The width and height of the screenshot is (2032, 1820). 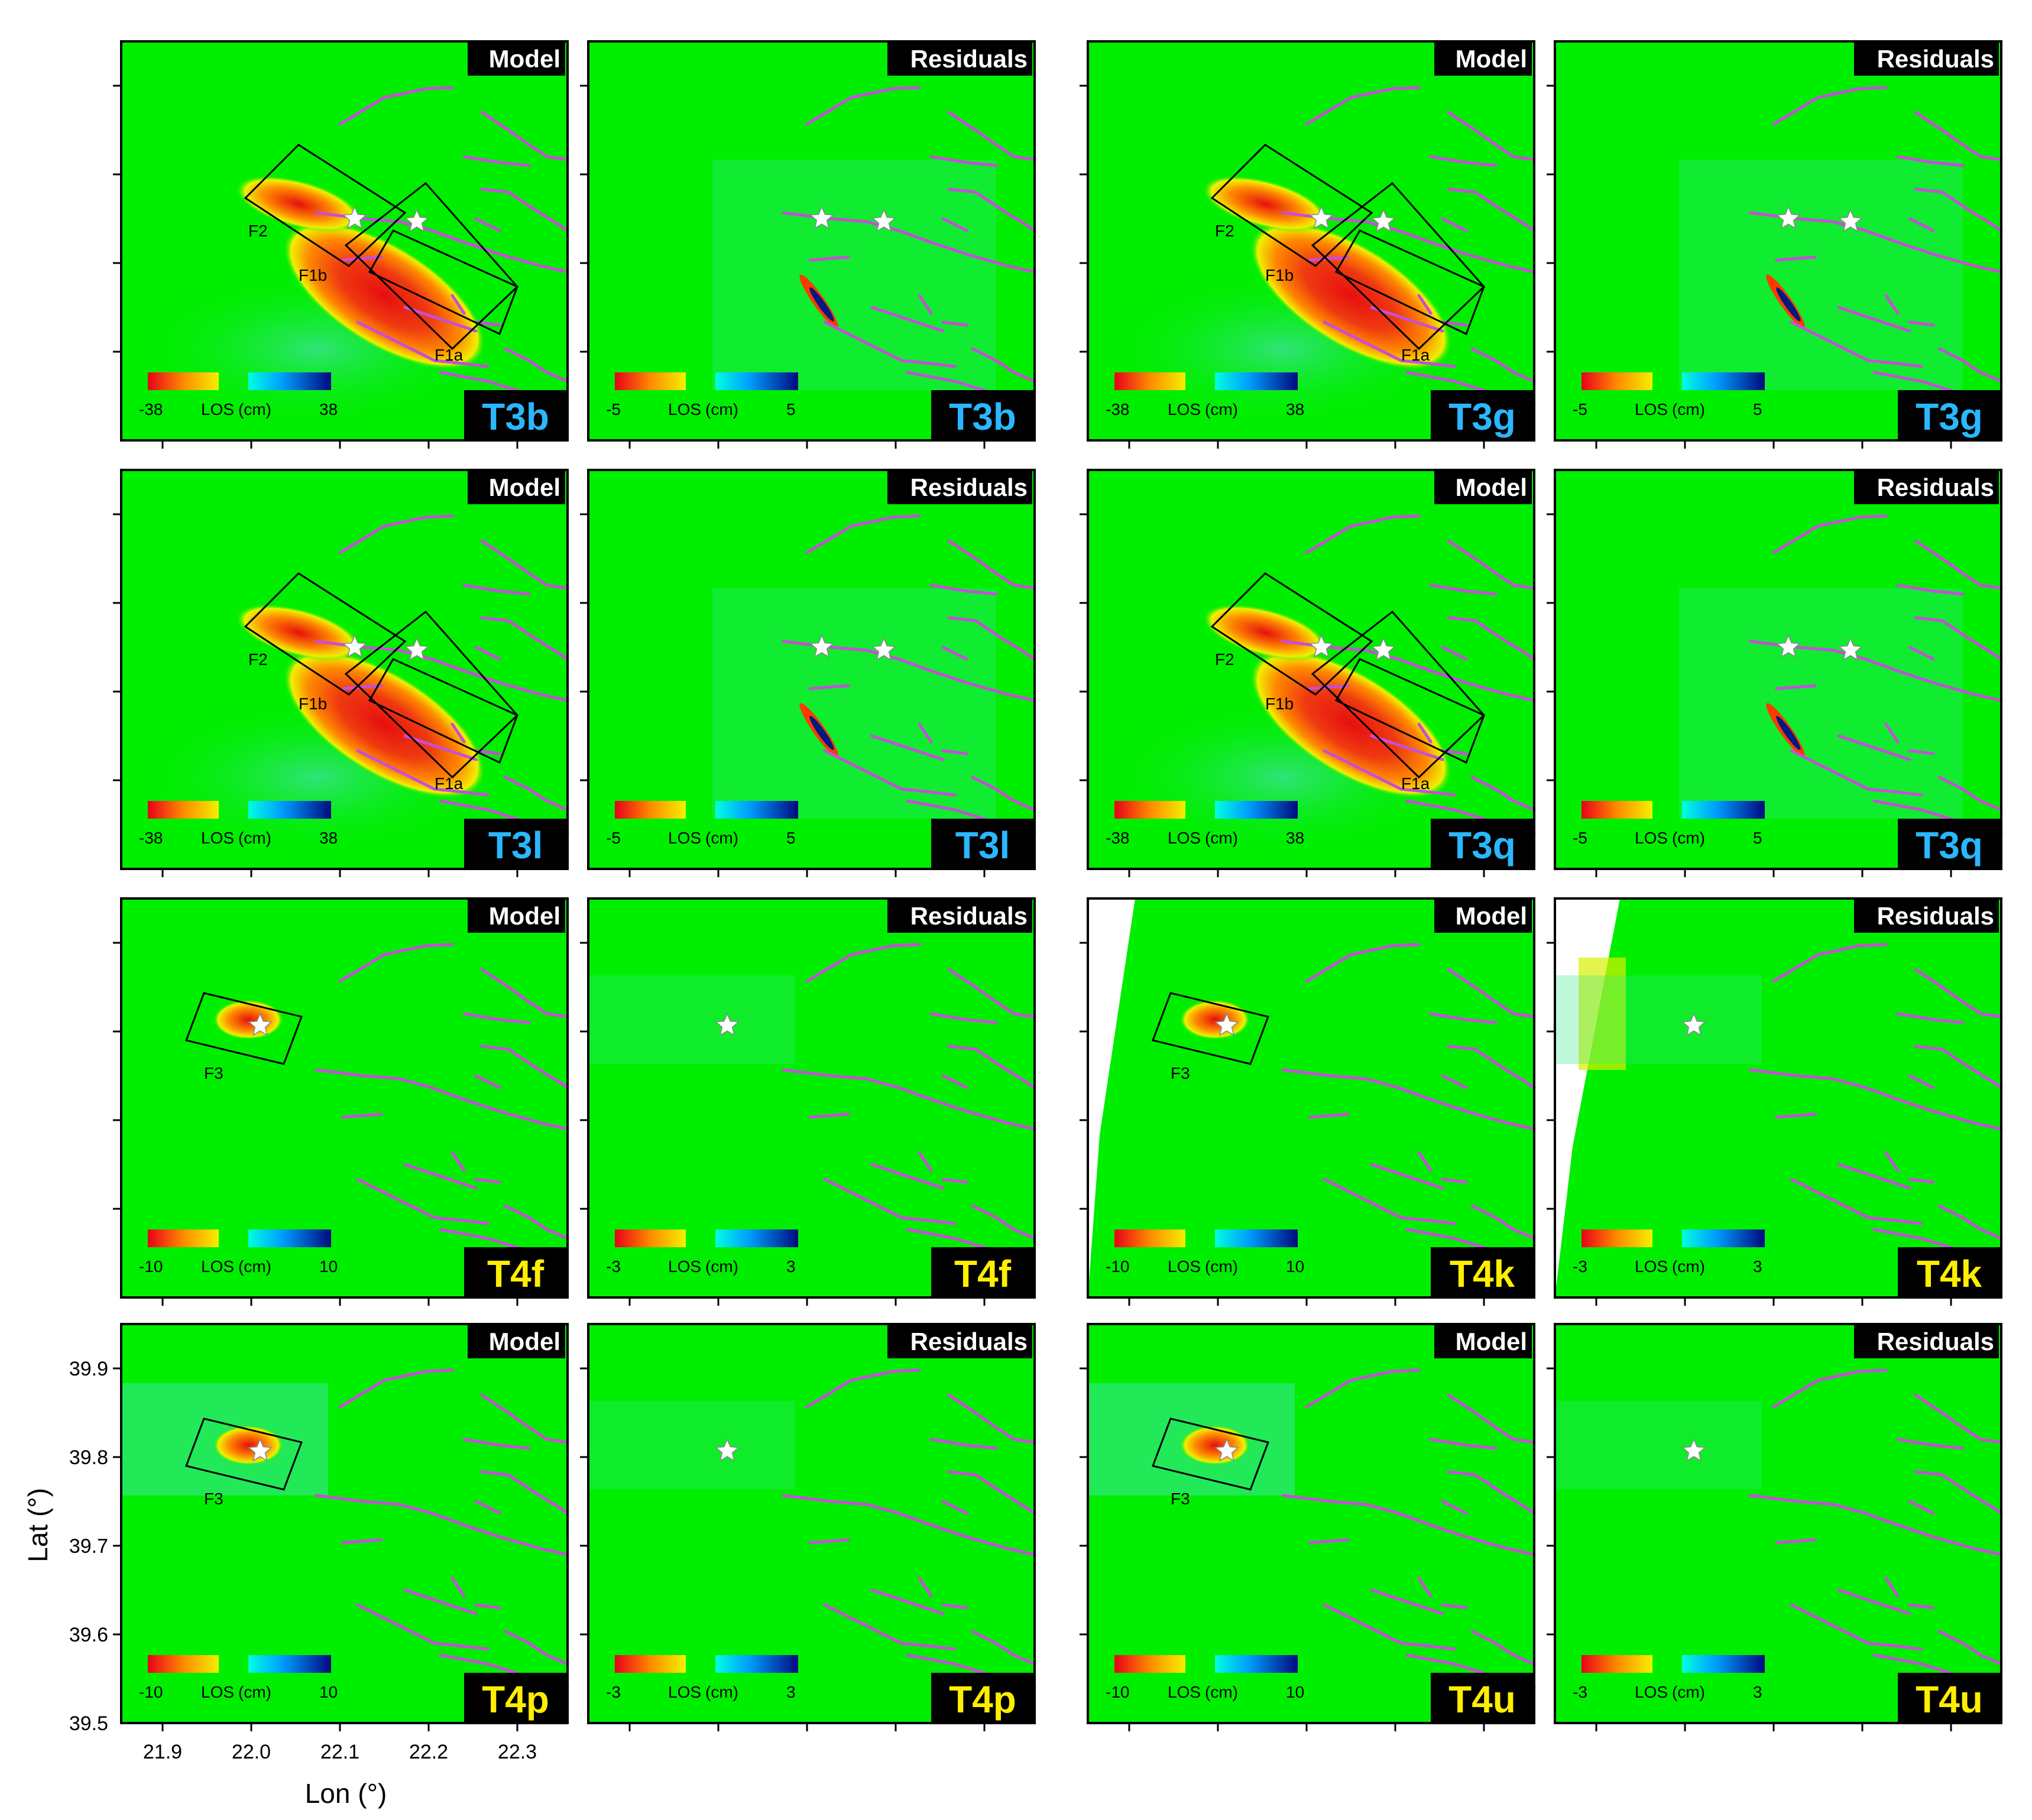 I want to click on y-tick-label: 39.8, so click(x=88, y=1457).